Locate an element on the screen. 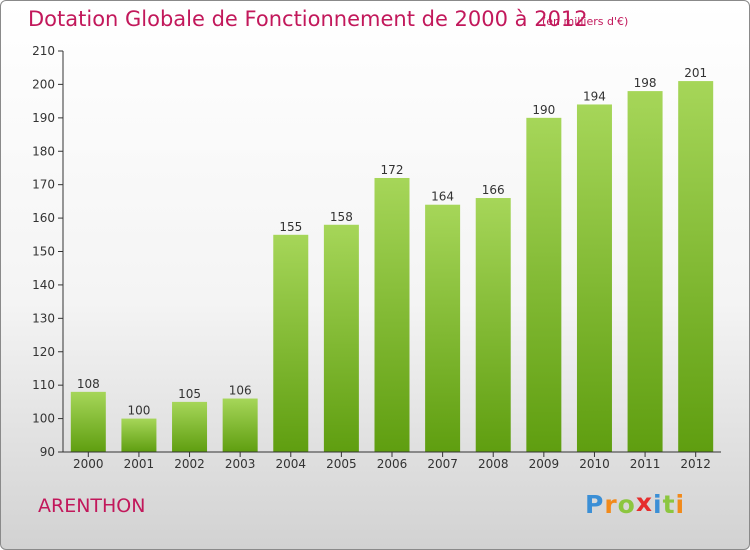  y-tick-label: 130 is located at coordinates (43, 318).